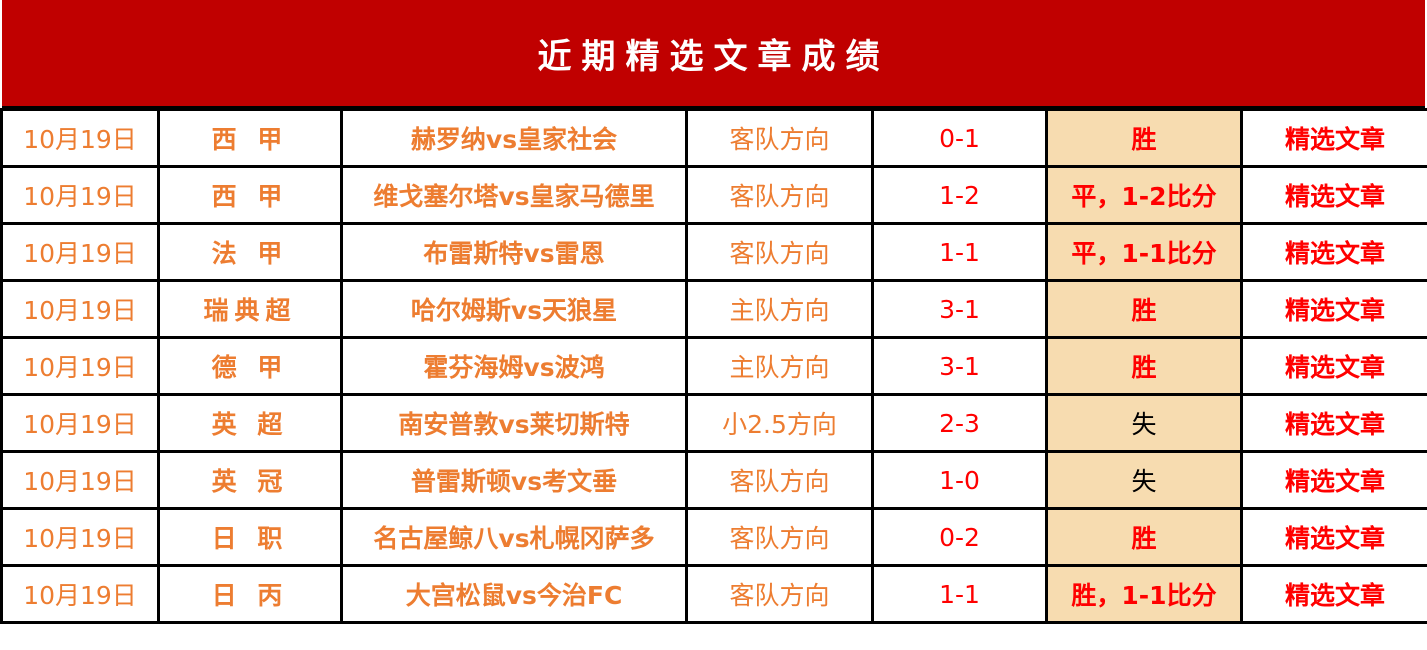 Image resolution: width=1427 pixels, height=650 pixels. Describe the element at coordinates (250, 309) in the screenshot. I see `league-cell: 瑞典超` at that location.